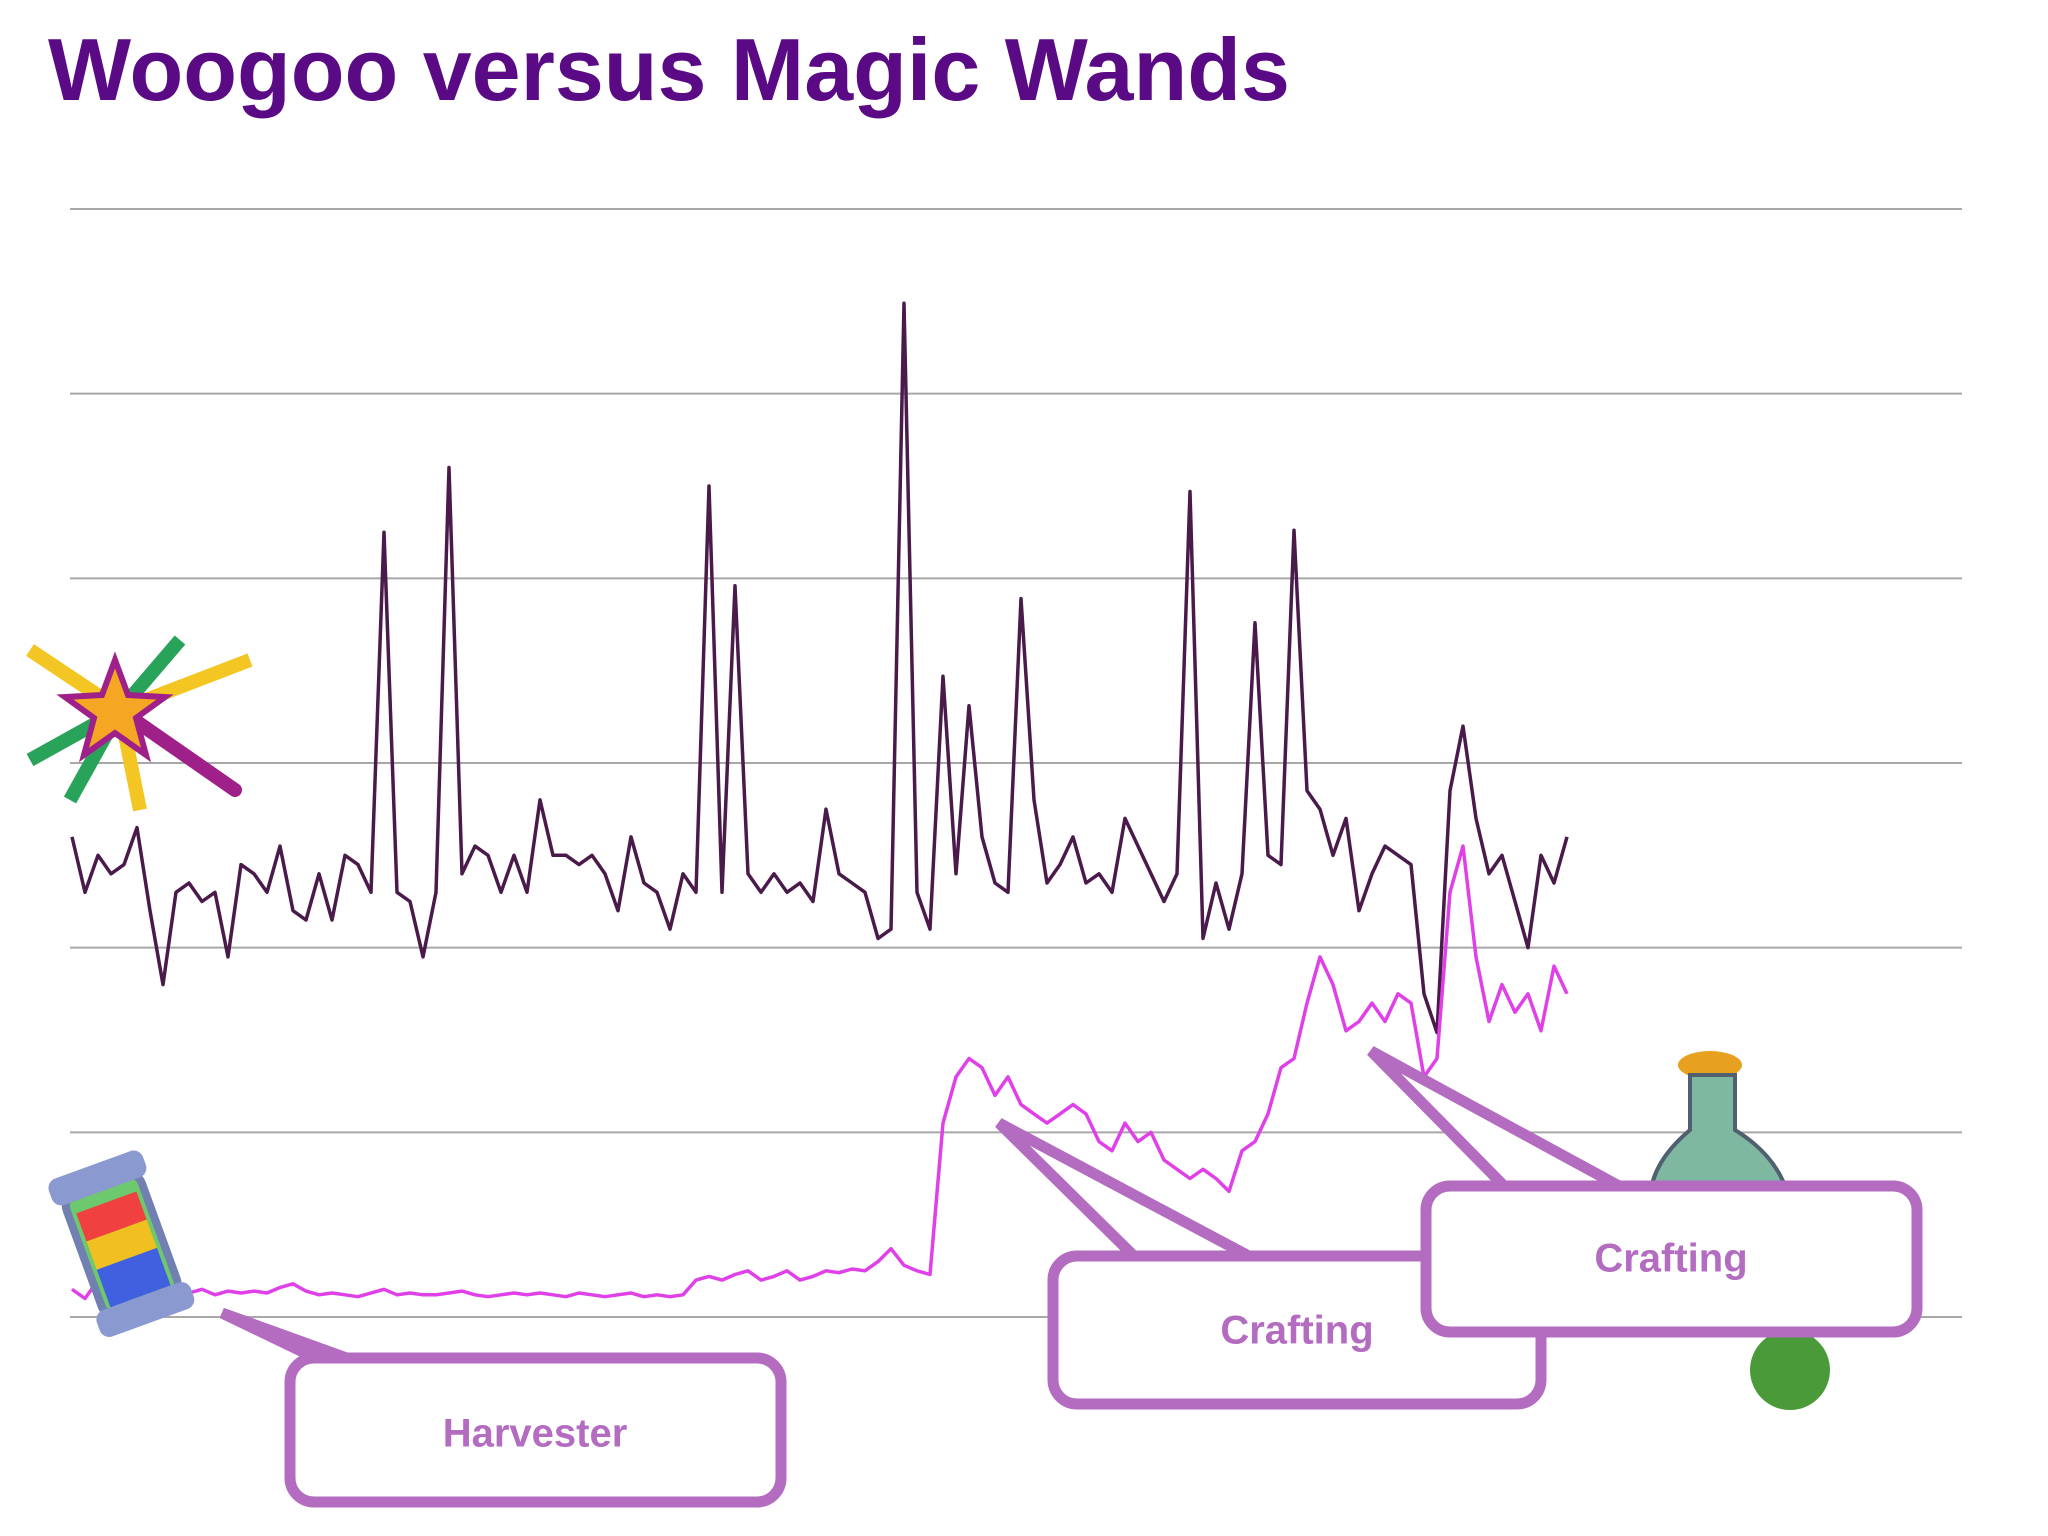 The height and width of the screenshot is (1536, 2048). I want to click on slide-title: Woogoo versus Magic Wands, so click(669, 69).